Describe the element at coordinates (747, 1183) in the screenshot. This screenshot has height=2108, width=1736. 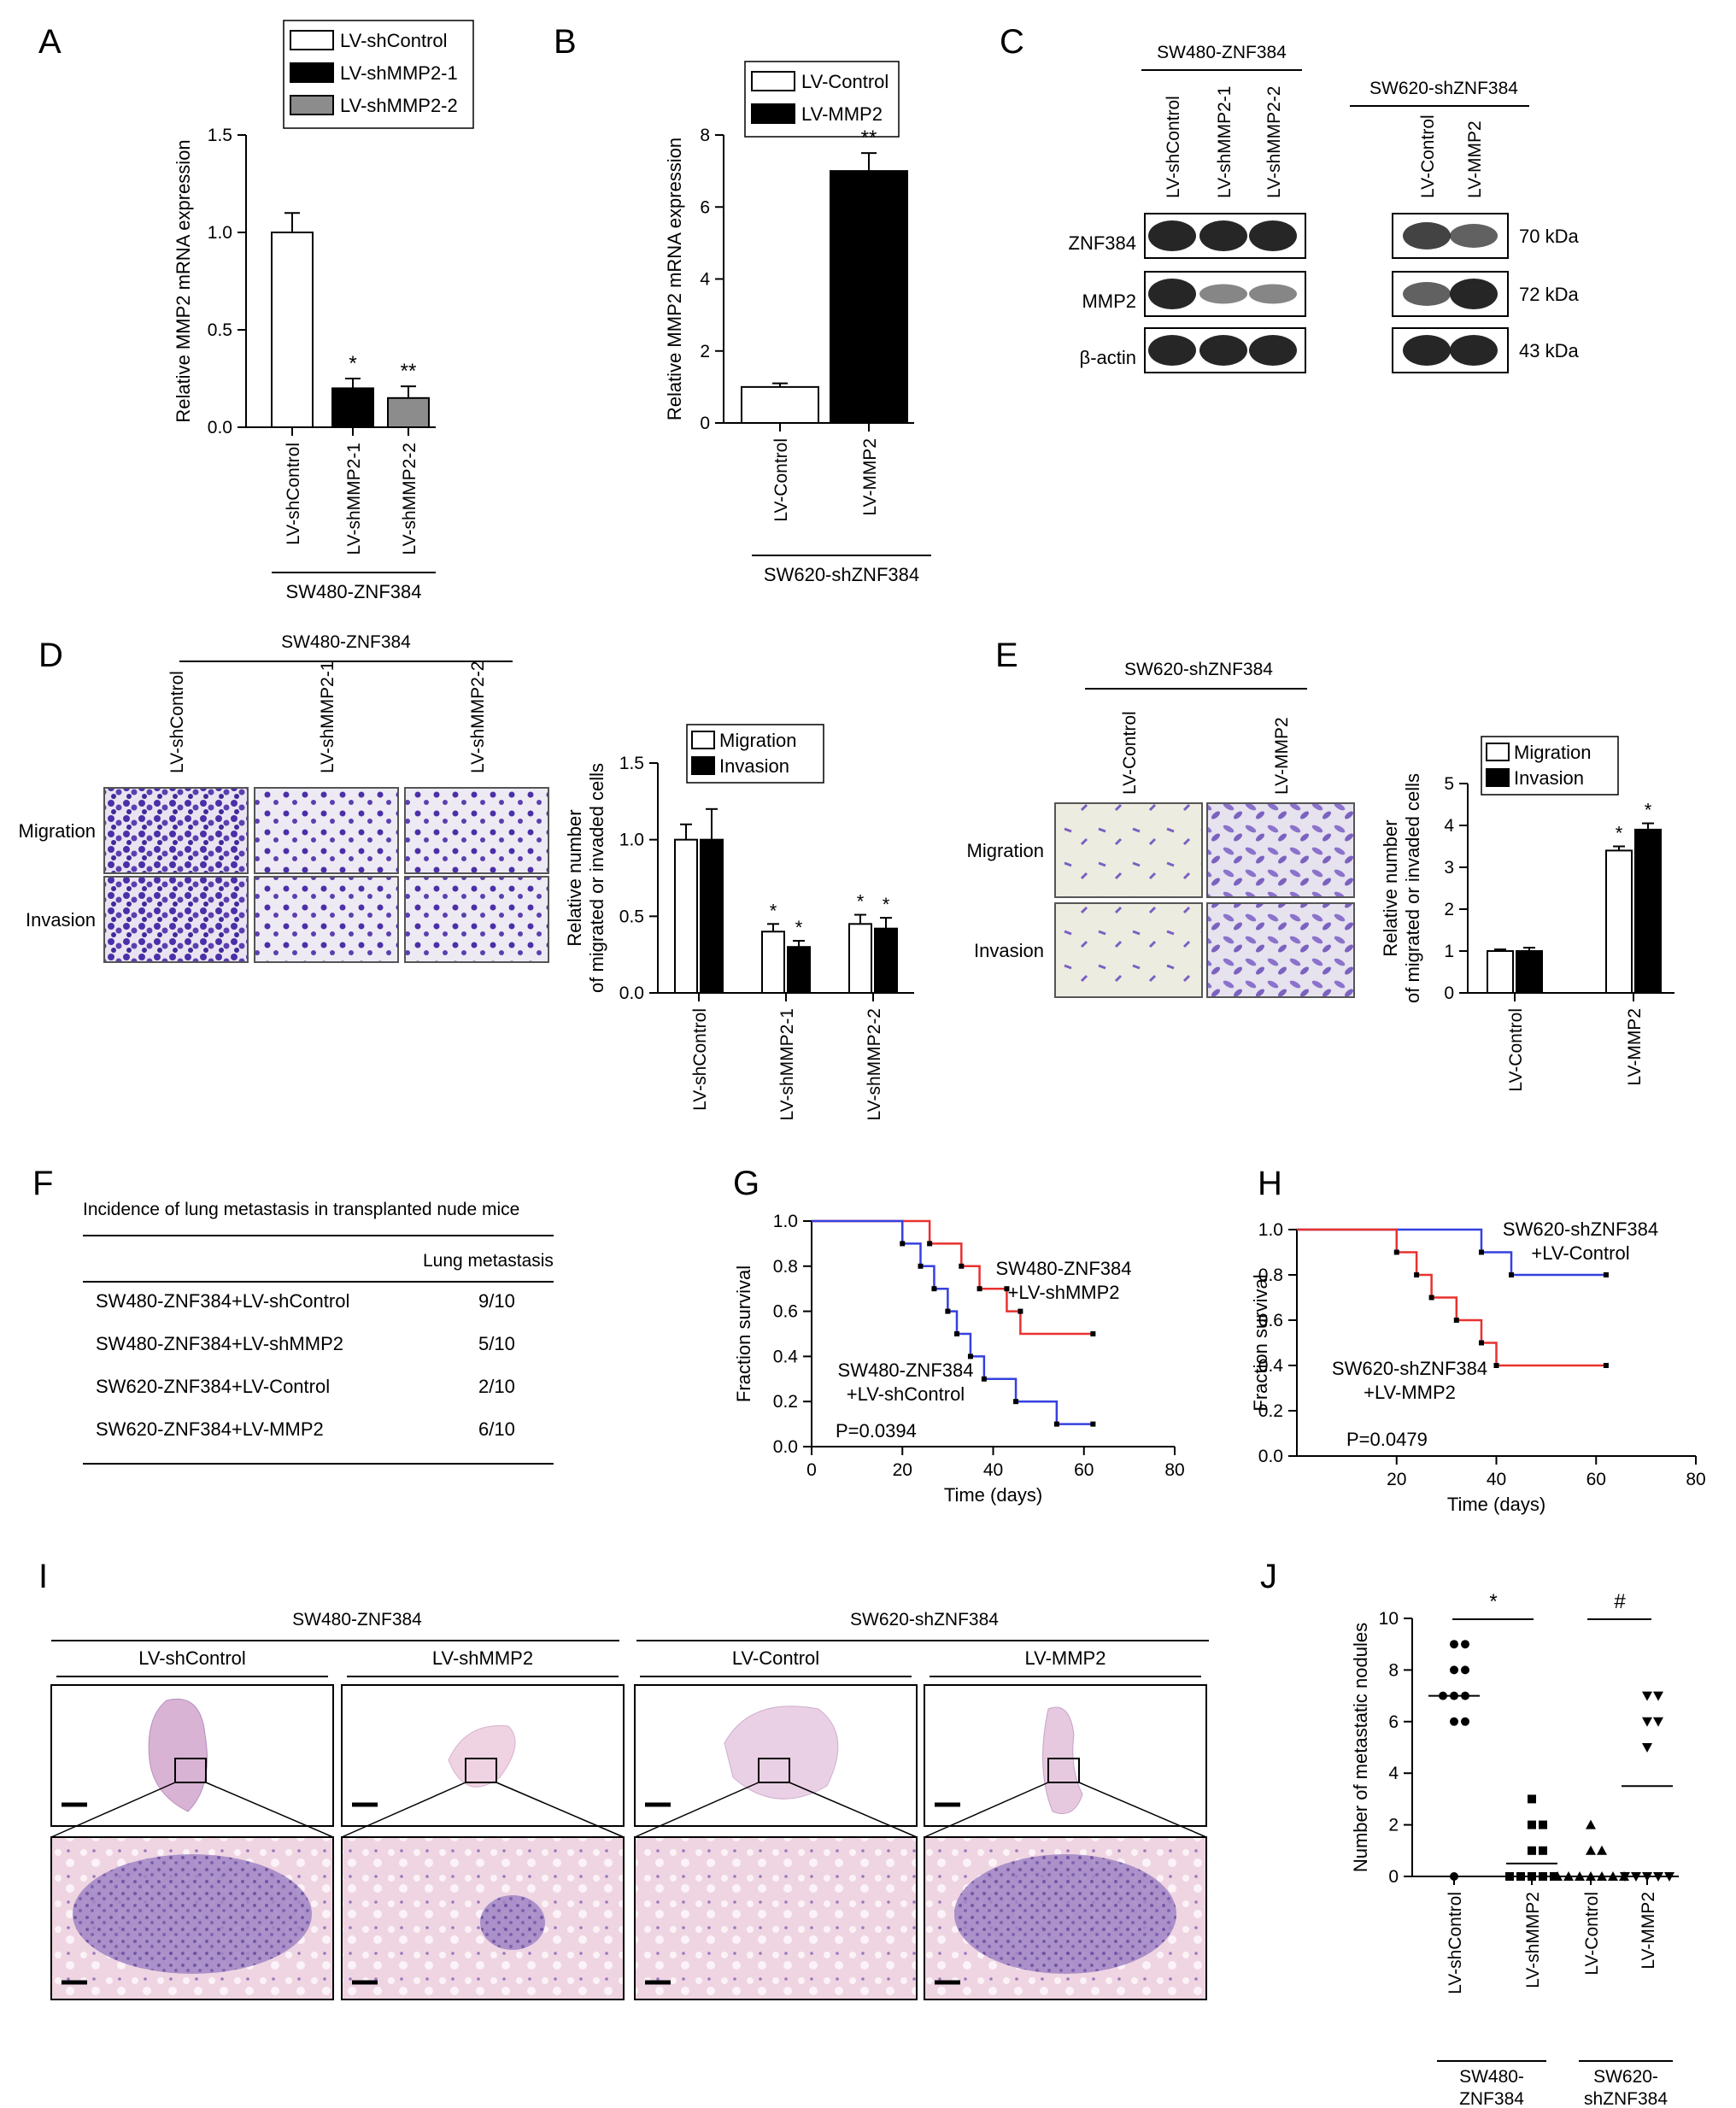
I see `panel-label-g: G` at that location.